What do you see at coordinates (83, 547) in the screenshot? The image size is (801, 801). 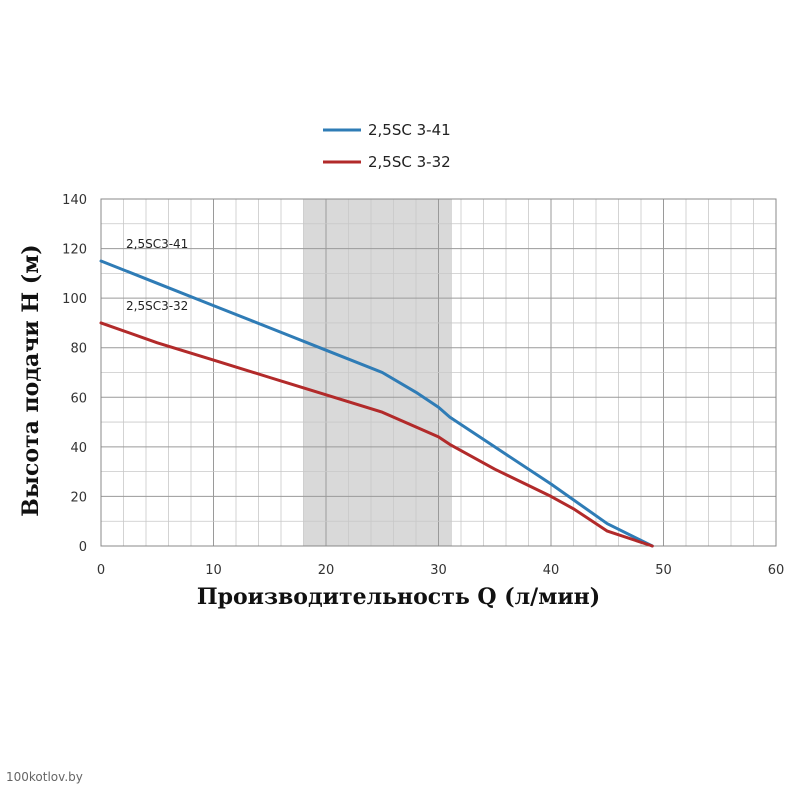 I see `y-tick-label: 0` at bounding box center [83, 547].